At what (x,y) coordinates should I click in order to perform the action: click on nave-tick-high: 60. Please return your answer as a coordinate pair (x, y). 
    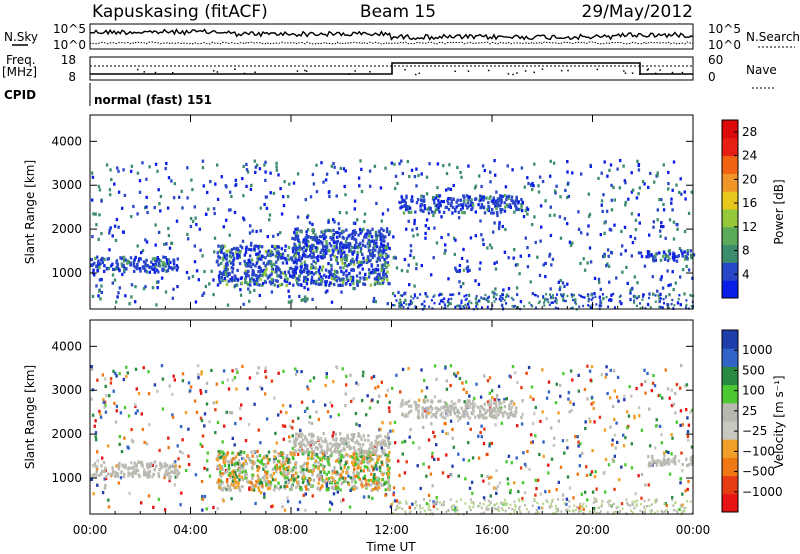
    Looking at the image, I should click on (715, 60).